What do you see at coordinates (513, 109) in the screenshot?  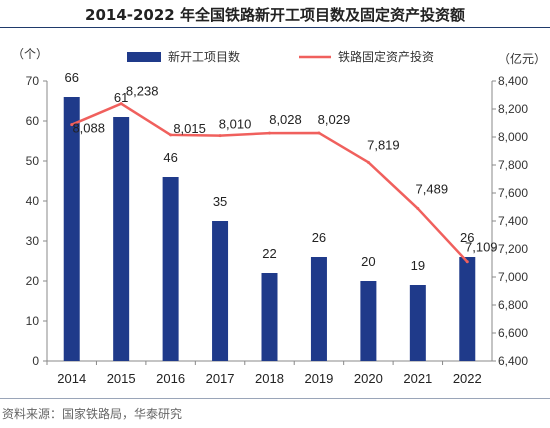 I see `y-right-tick-label: 8,200` at bounding box center [513, 109].